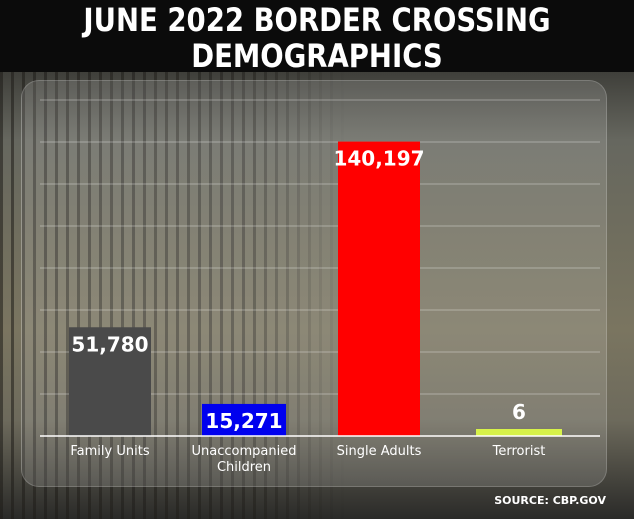 The height and width of the screenshot is (519, 634). I want to click on data-label: 15,271, so click(243, 421).